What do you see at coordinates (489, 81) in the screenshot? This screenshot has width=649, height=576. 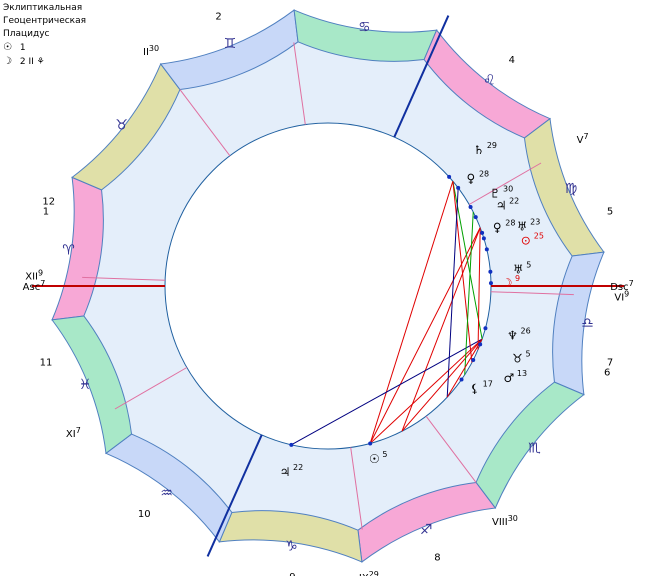 I see `zodiac-sign-icon: ♌` at bounding box center [489, 81].